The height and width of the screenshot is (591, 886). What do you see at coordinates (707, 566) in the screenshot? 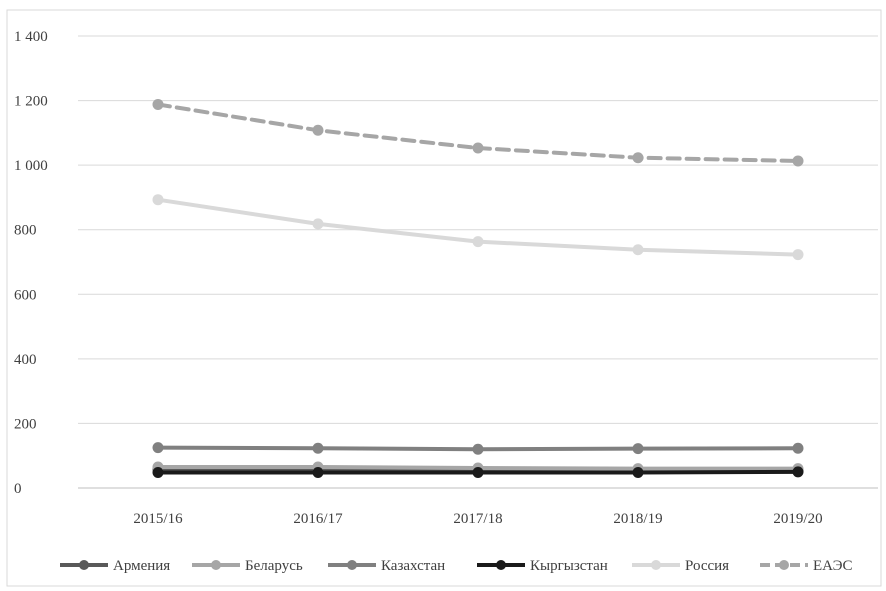
I see `legend-label: Россия` at bounding box center [707, 566].